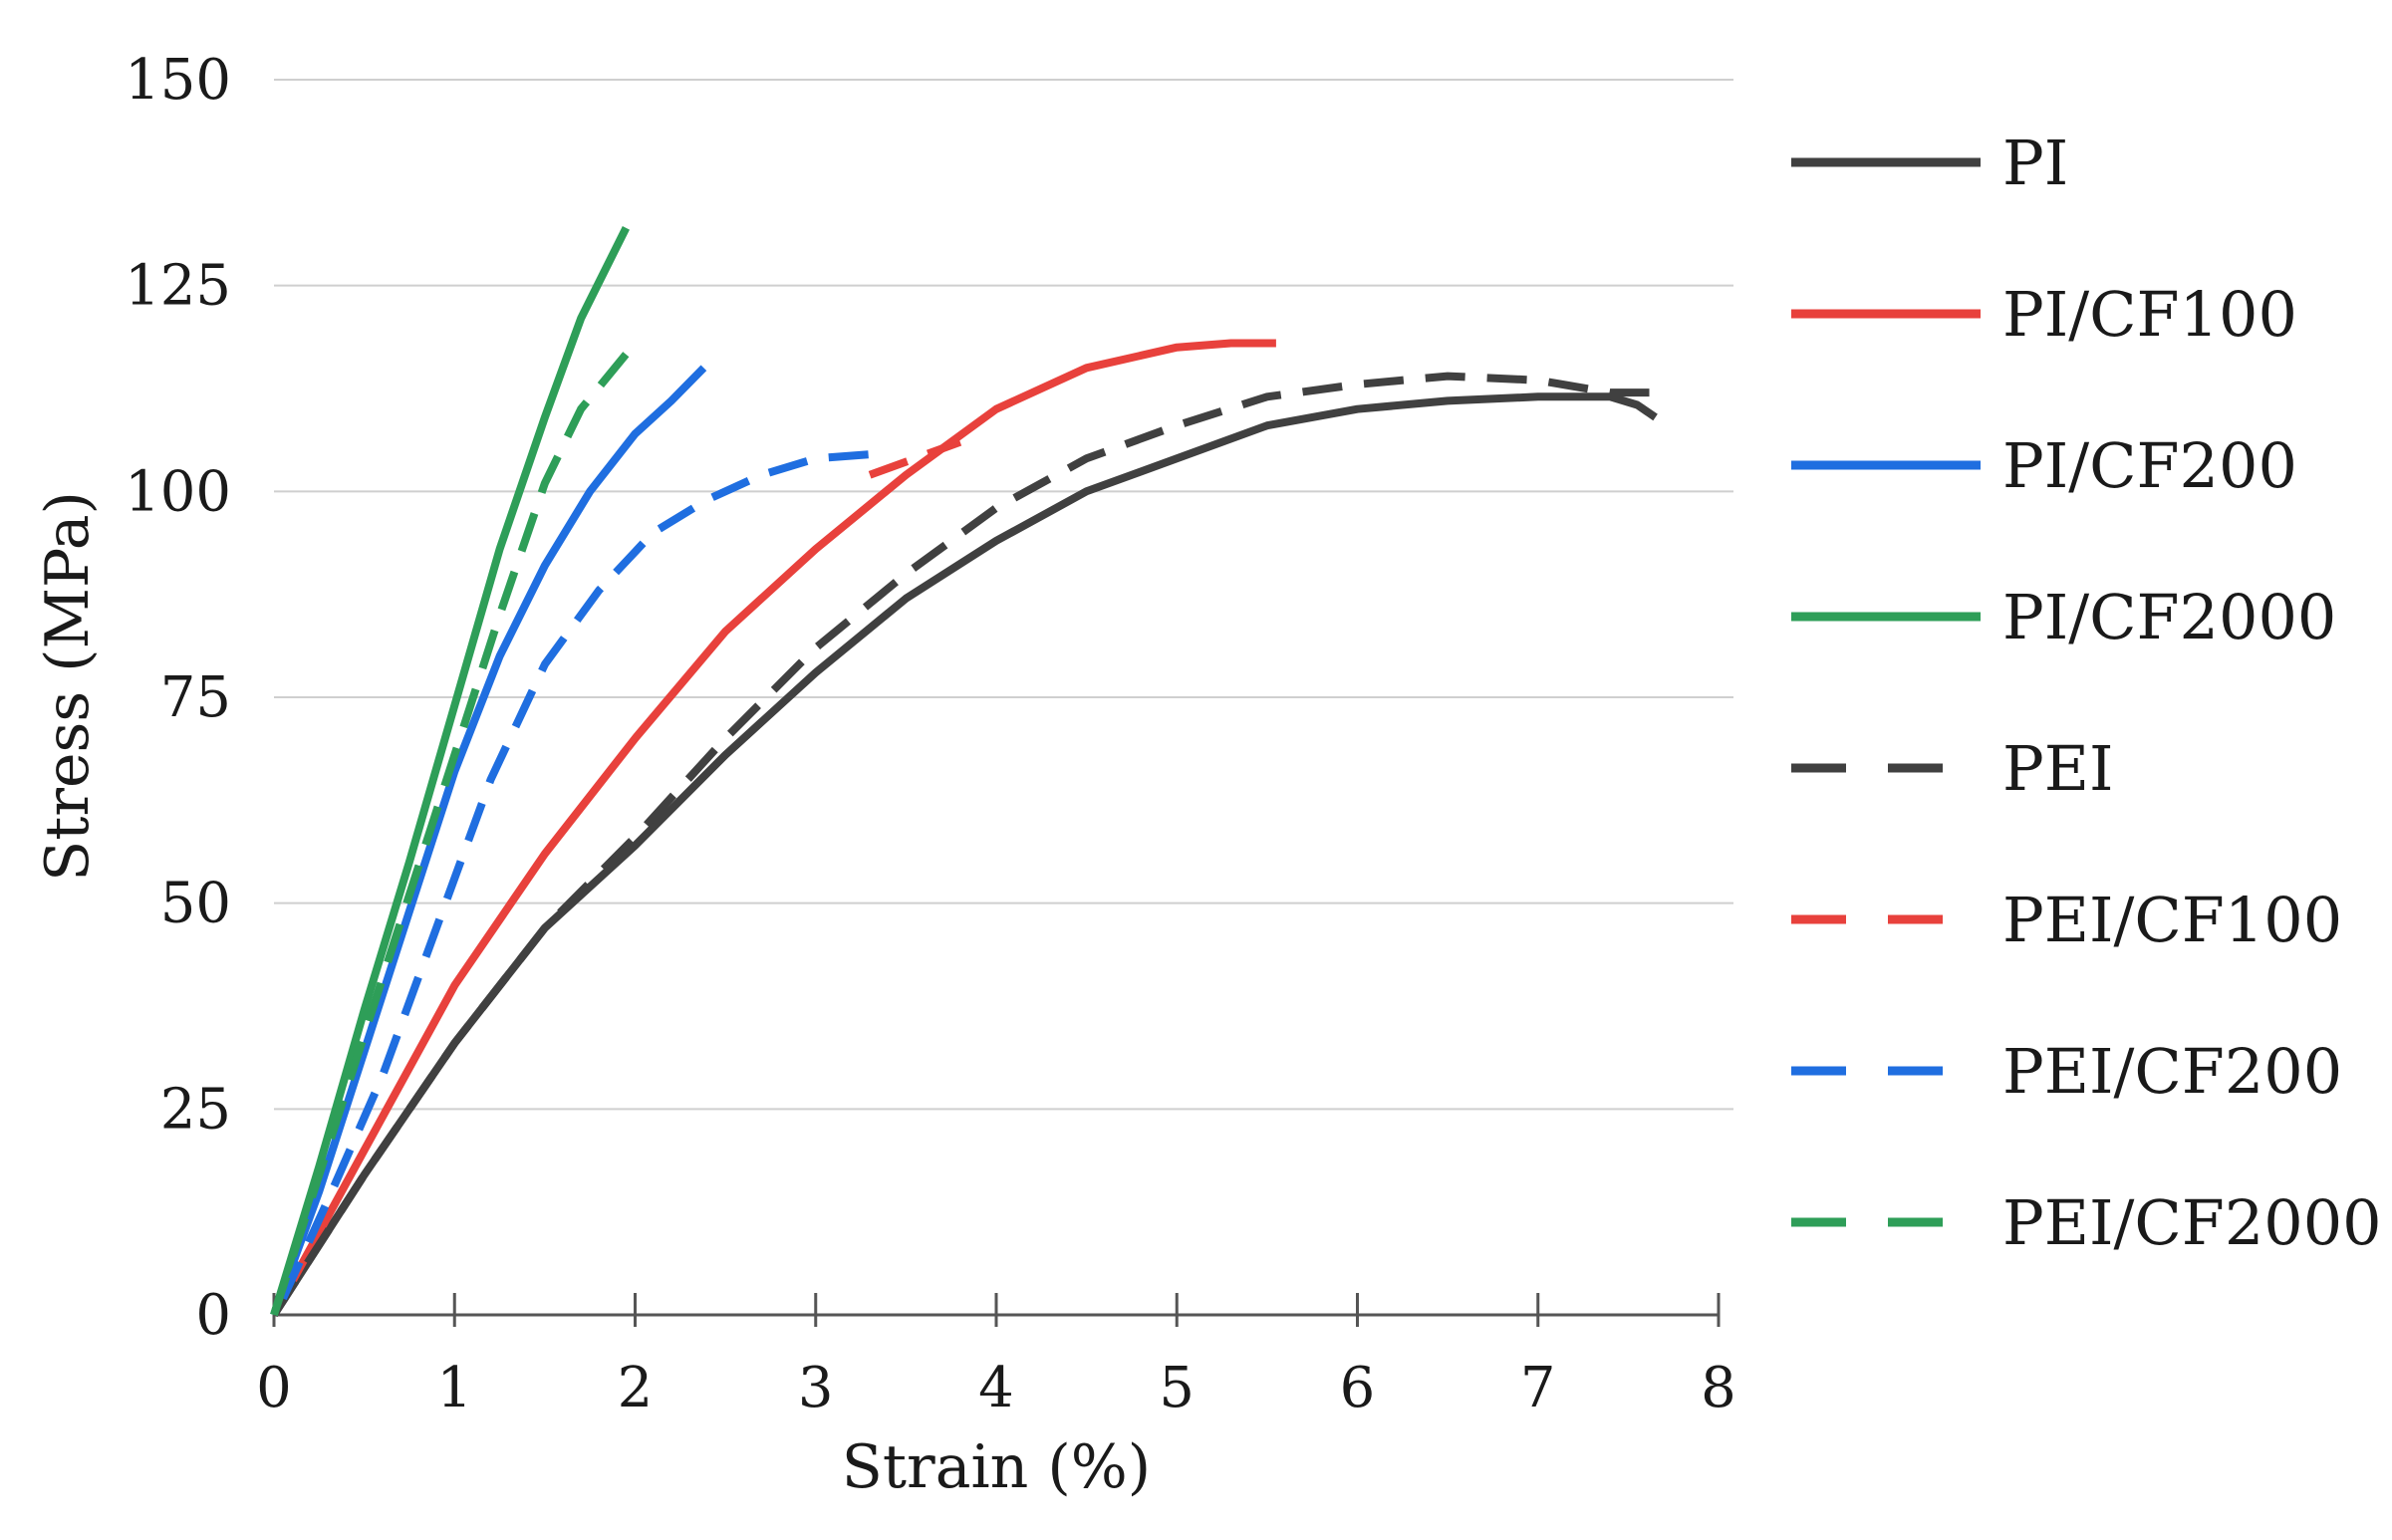  What do you see at coordinates (996, 1310) in the screenshot?
I see `axes` at bounding box center [996, 1310].